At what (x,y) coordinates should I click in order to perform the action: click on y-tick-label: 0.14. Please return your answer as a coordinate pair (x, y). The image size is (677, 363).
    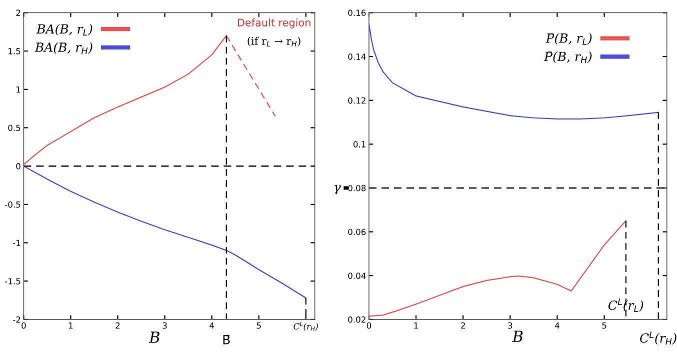
    Looking at the image, I should click on (357, 57).